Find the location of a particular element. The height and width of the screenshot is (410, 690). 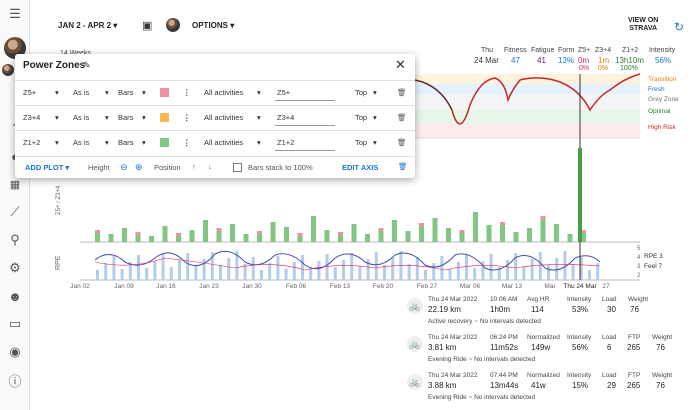

zone-optimal is located at coordinates (520, 117).